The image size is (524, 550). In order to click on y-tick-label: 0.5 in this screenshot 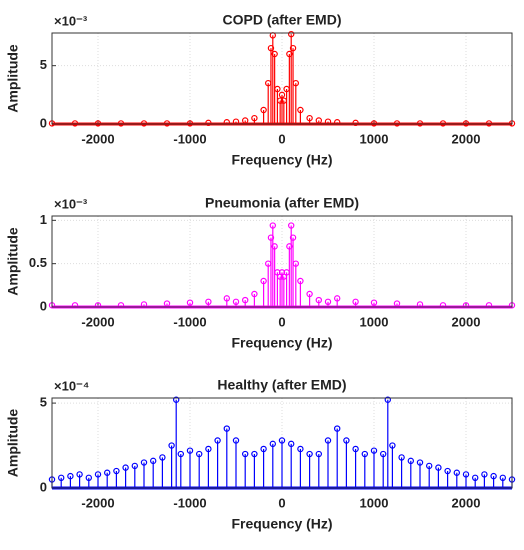, I will do `click(38, 262)`.